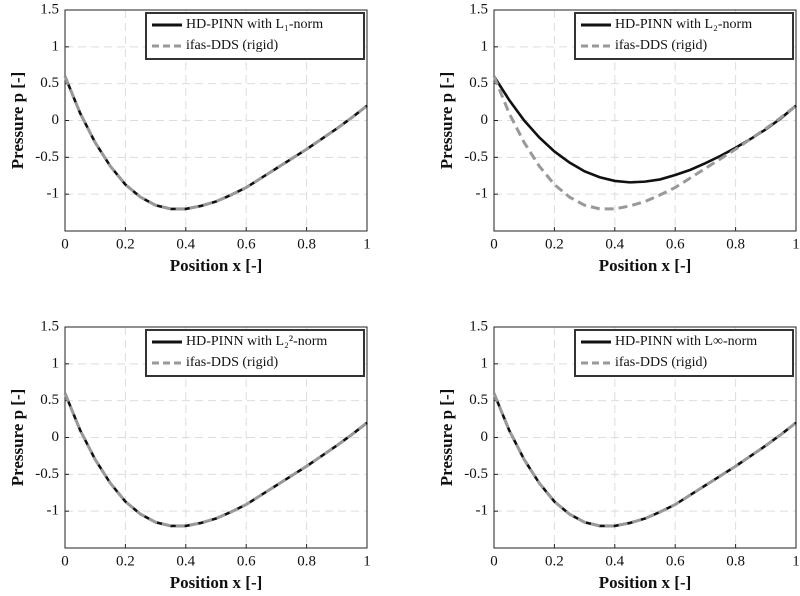 The width and height of the screenshot is (800, 596). Describe the element at coordinates (254, 24) in the screenshot. I see `legend-label: HD-PINN with L₁-norm` at that location.